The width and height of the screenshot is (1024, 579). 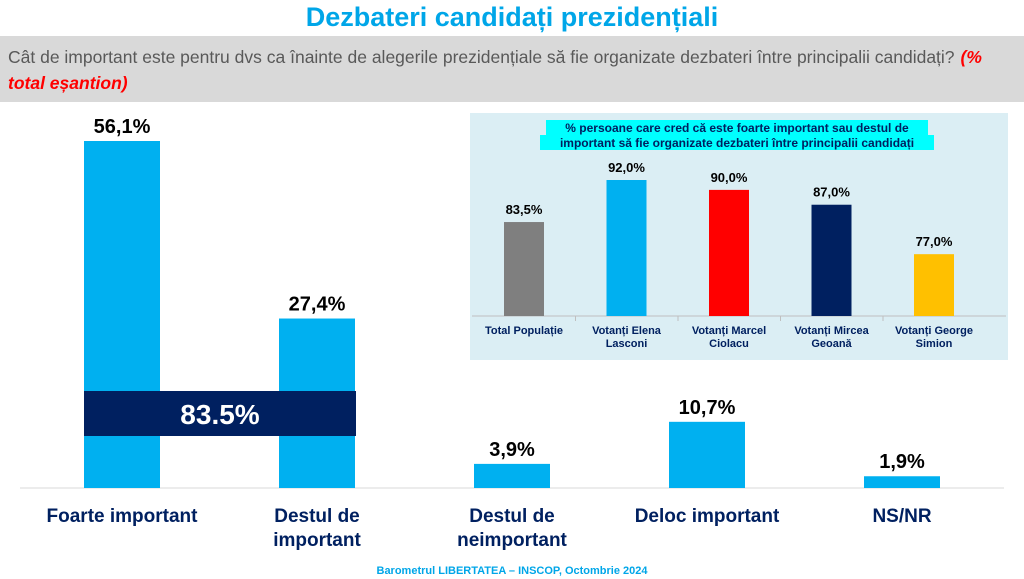 I want to click on value-label-3: 3,9%, so click(x=512, y=450).